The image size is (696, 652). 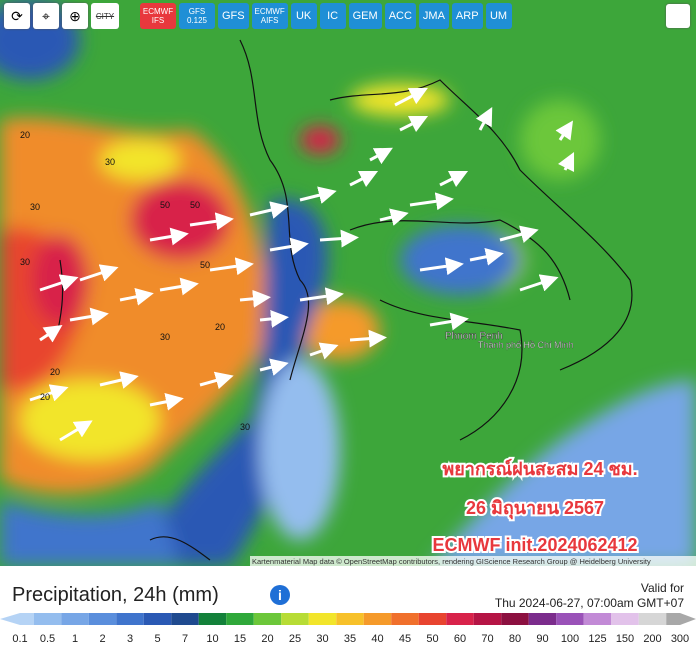 What do you see at coordinates (197, 16) in the screenshot?
I see `model-button: GFS 0.125` at bounding box center [197, 16].